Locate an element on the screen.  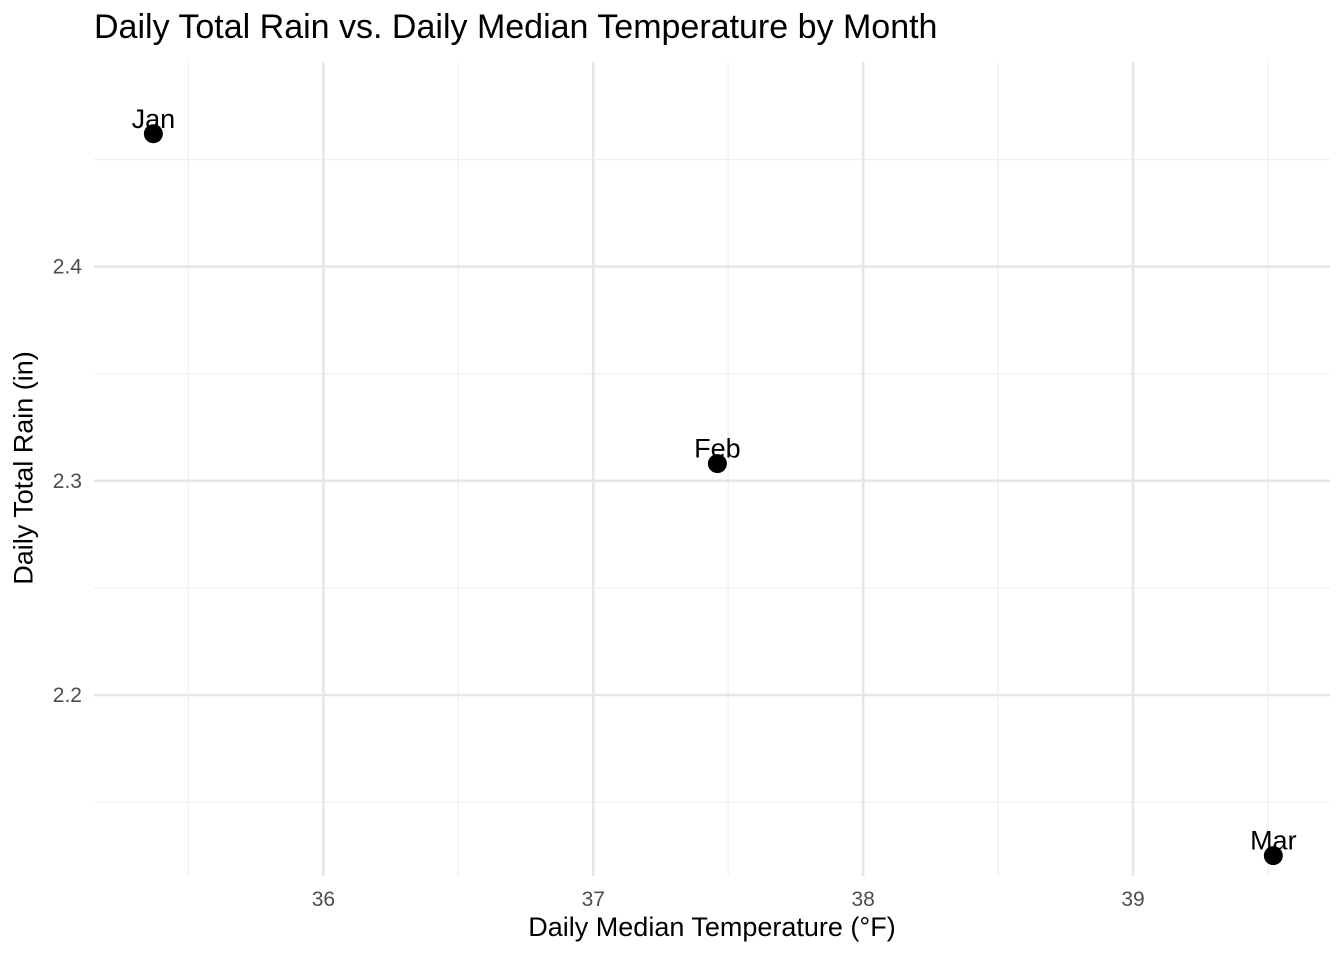
x-tick-label: 39 is located at coordinates (1132, 899).